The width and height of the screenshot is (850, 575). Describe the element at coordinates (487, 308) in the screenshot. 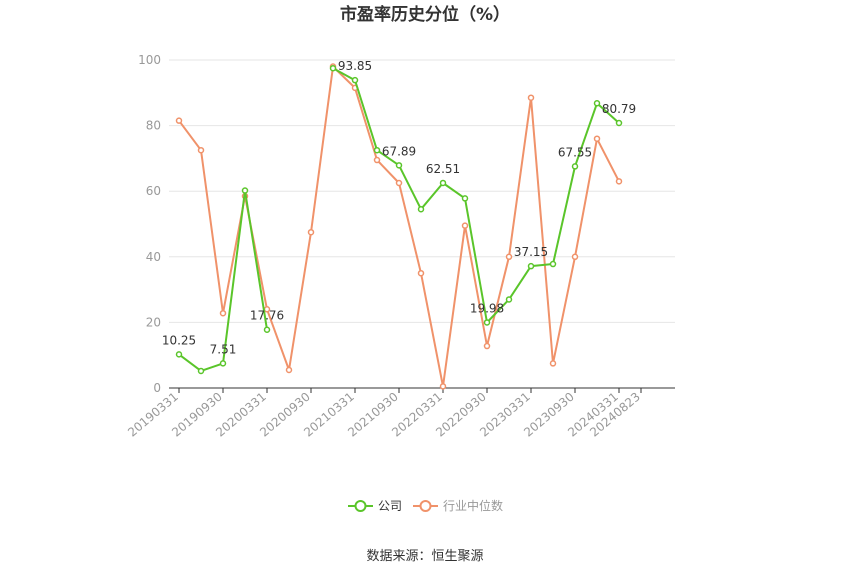

I see `data-label: 19.98` at that location.